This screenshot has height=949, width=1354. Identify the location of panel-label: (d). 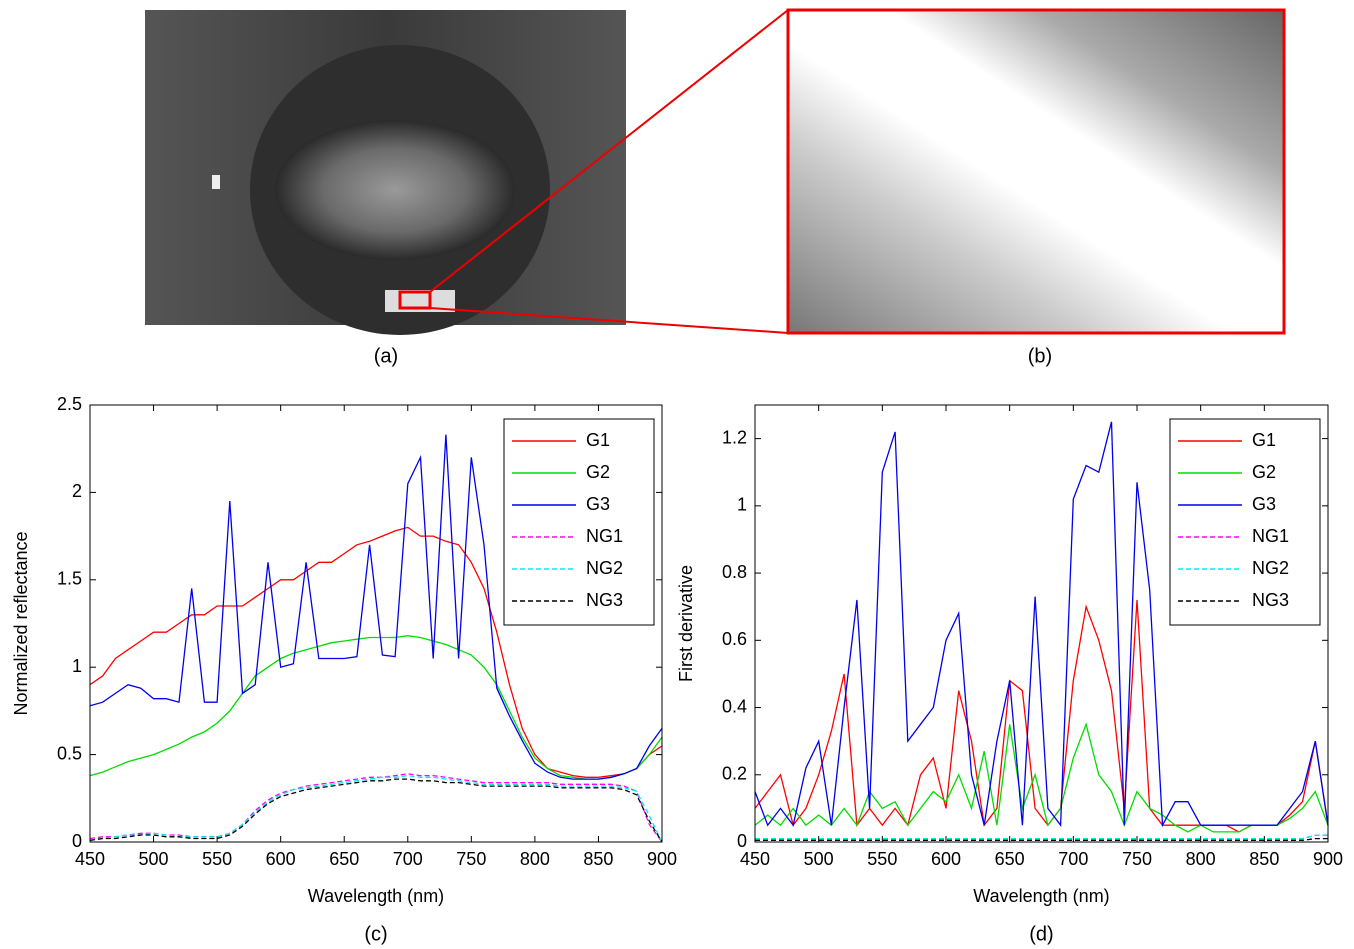
(1041, 934).